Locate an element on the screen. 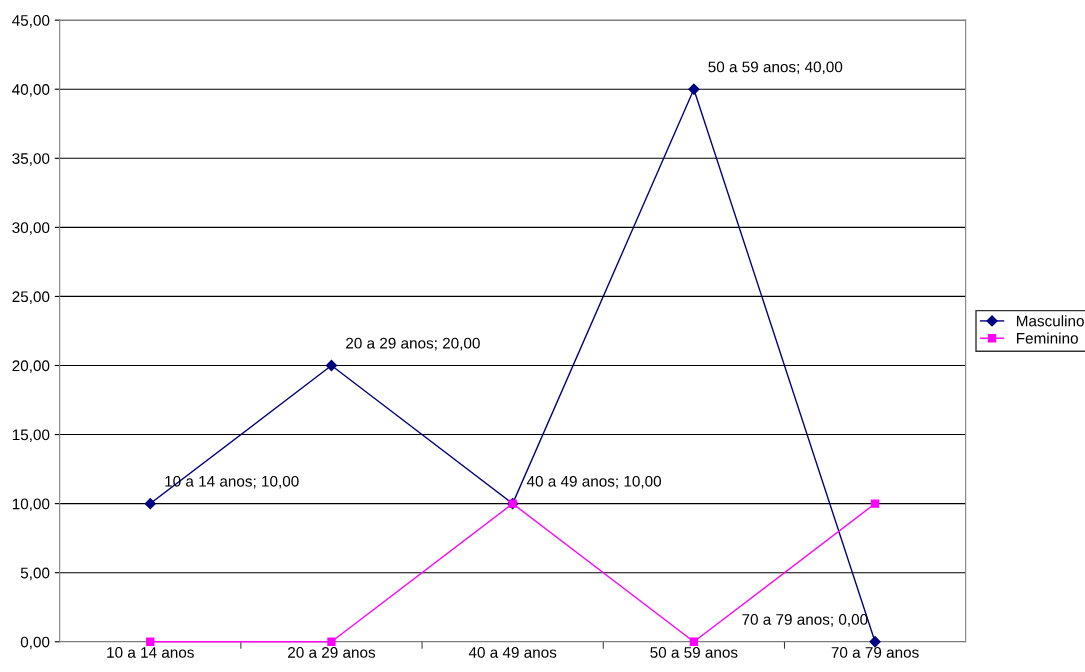  y-tick-label: 35,00 is located at coordinates (31, 159).